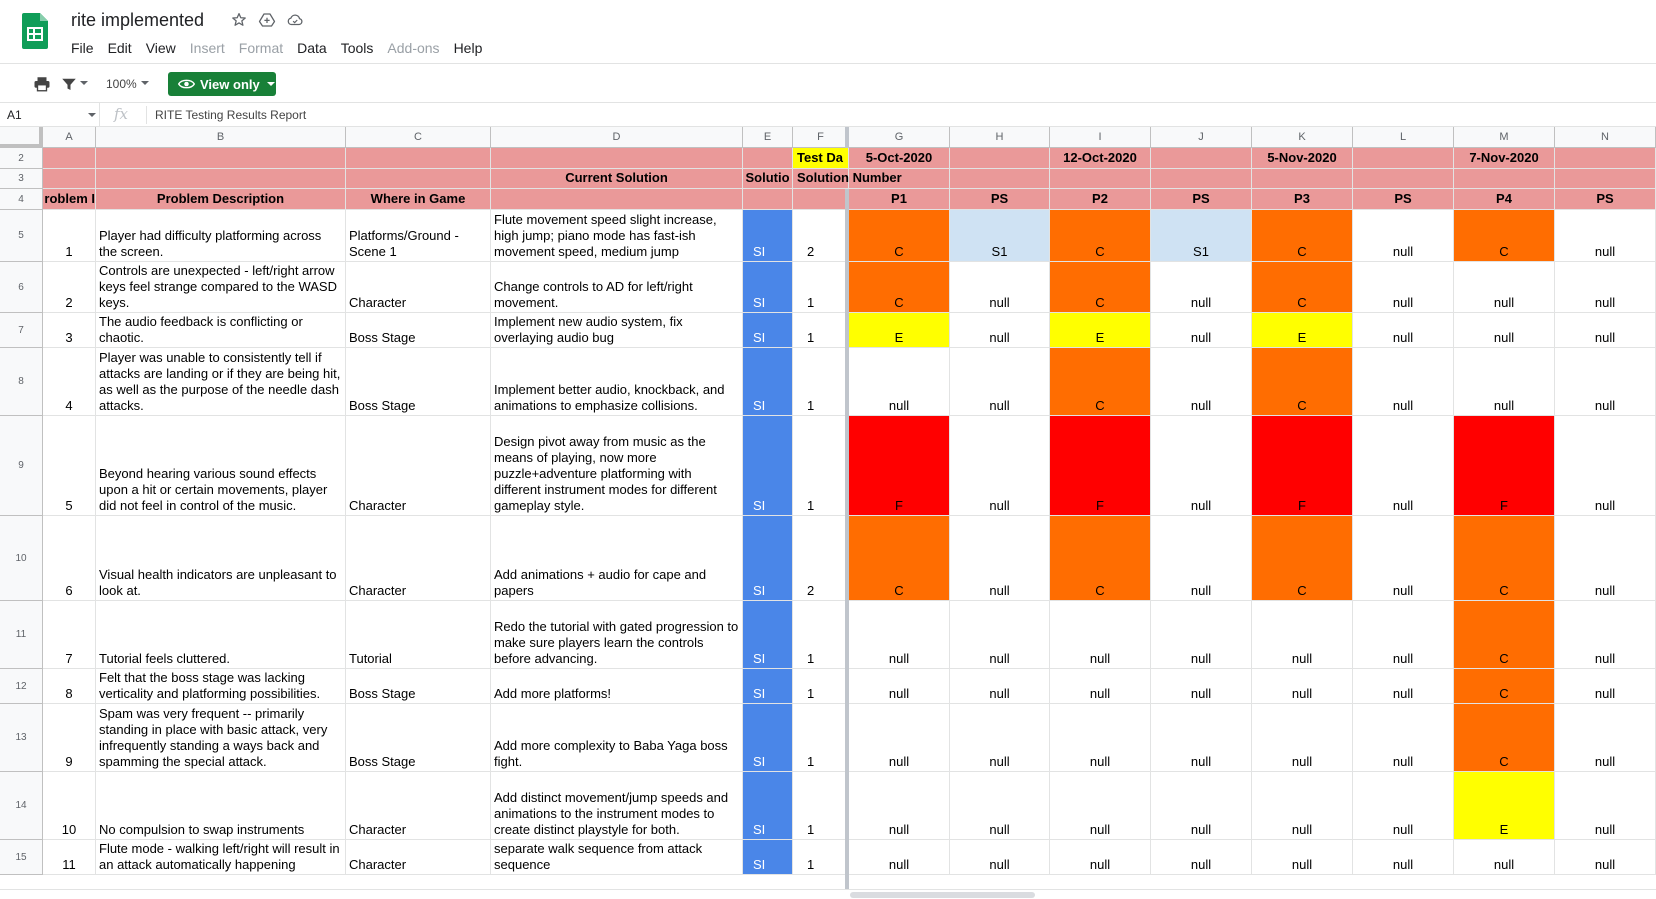  I want to click on menu-edit: Edit, so click(119, 48).